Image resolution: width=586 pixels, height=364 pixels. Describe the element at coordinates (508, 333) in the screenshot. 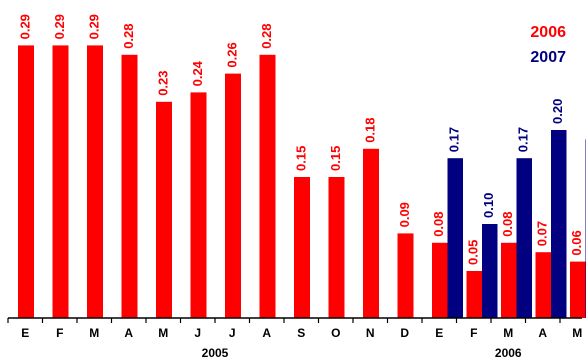

I see `x-tick-label-14: M` at that location.